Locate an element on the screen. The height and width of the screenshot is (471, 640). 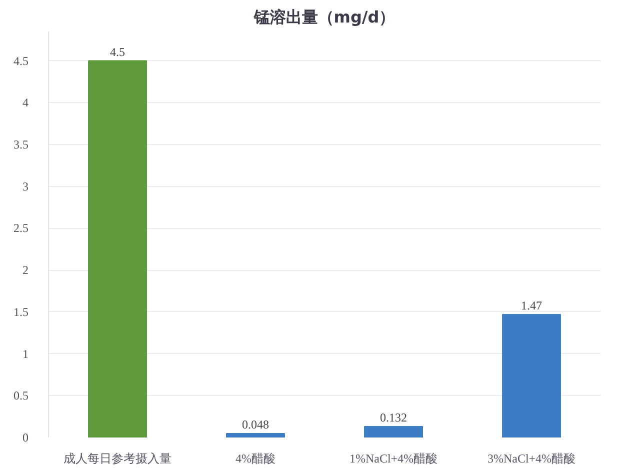
y-tick-label: 2.5 is located at coordinates (21, 228).